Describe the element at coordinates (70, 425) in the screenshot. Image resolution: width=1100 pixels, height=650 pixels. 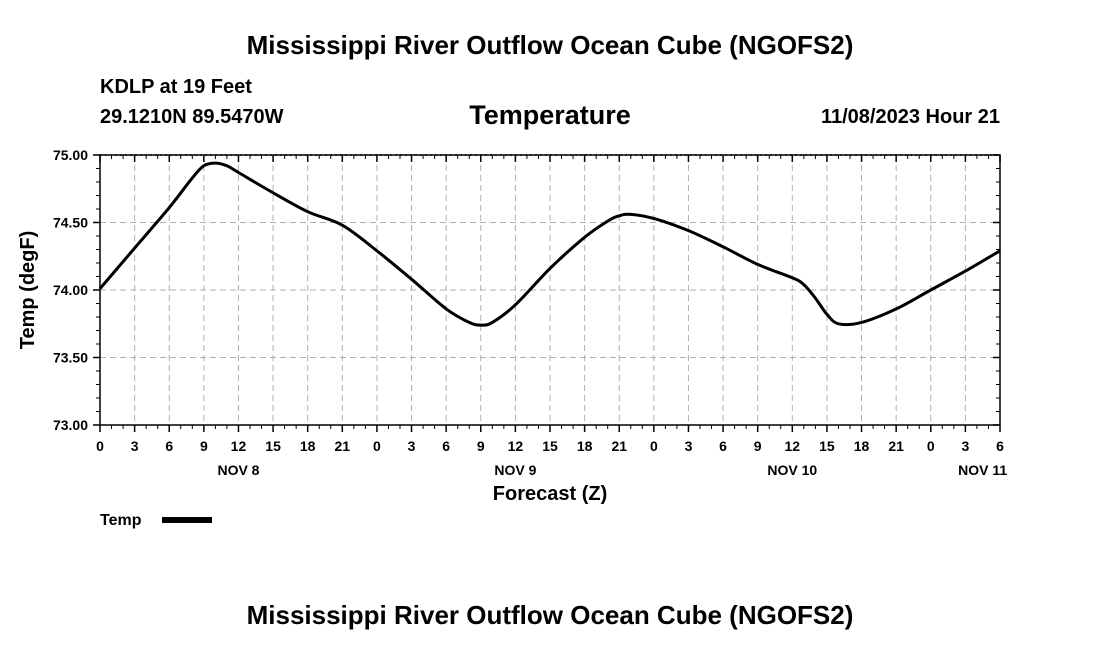
I see `y-tick-label: 73.00` at that location.